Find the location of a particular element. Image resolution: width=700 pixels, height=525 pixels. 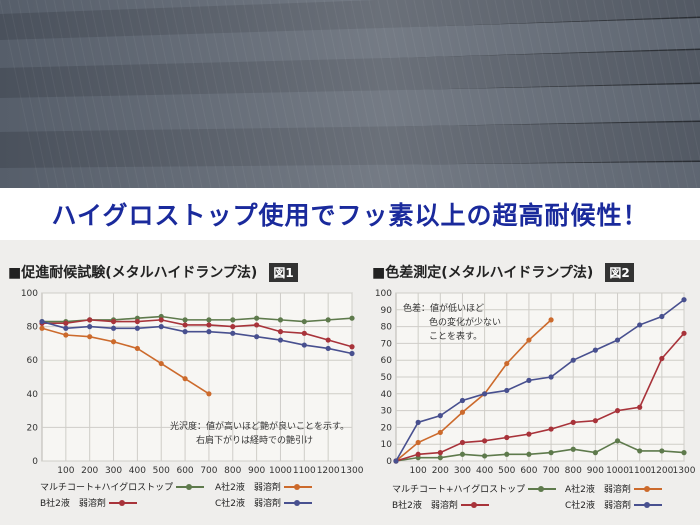

x-tick-label: 1300 is located at coordinates (684, 471).